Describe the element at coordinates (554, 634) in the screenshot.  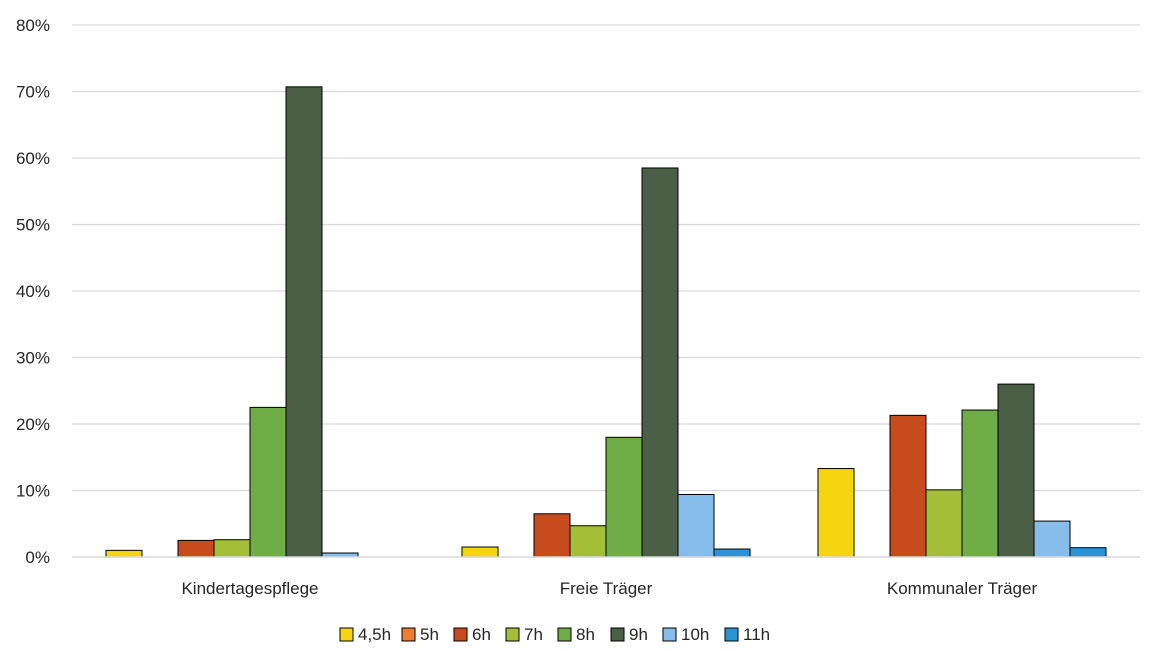
I see `legend: 4,5h 5h 6h 7h 8h 9h 10h 11h` at that location.